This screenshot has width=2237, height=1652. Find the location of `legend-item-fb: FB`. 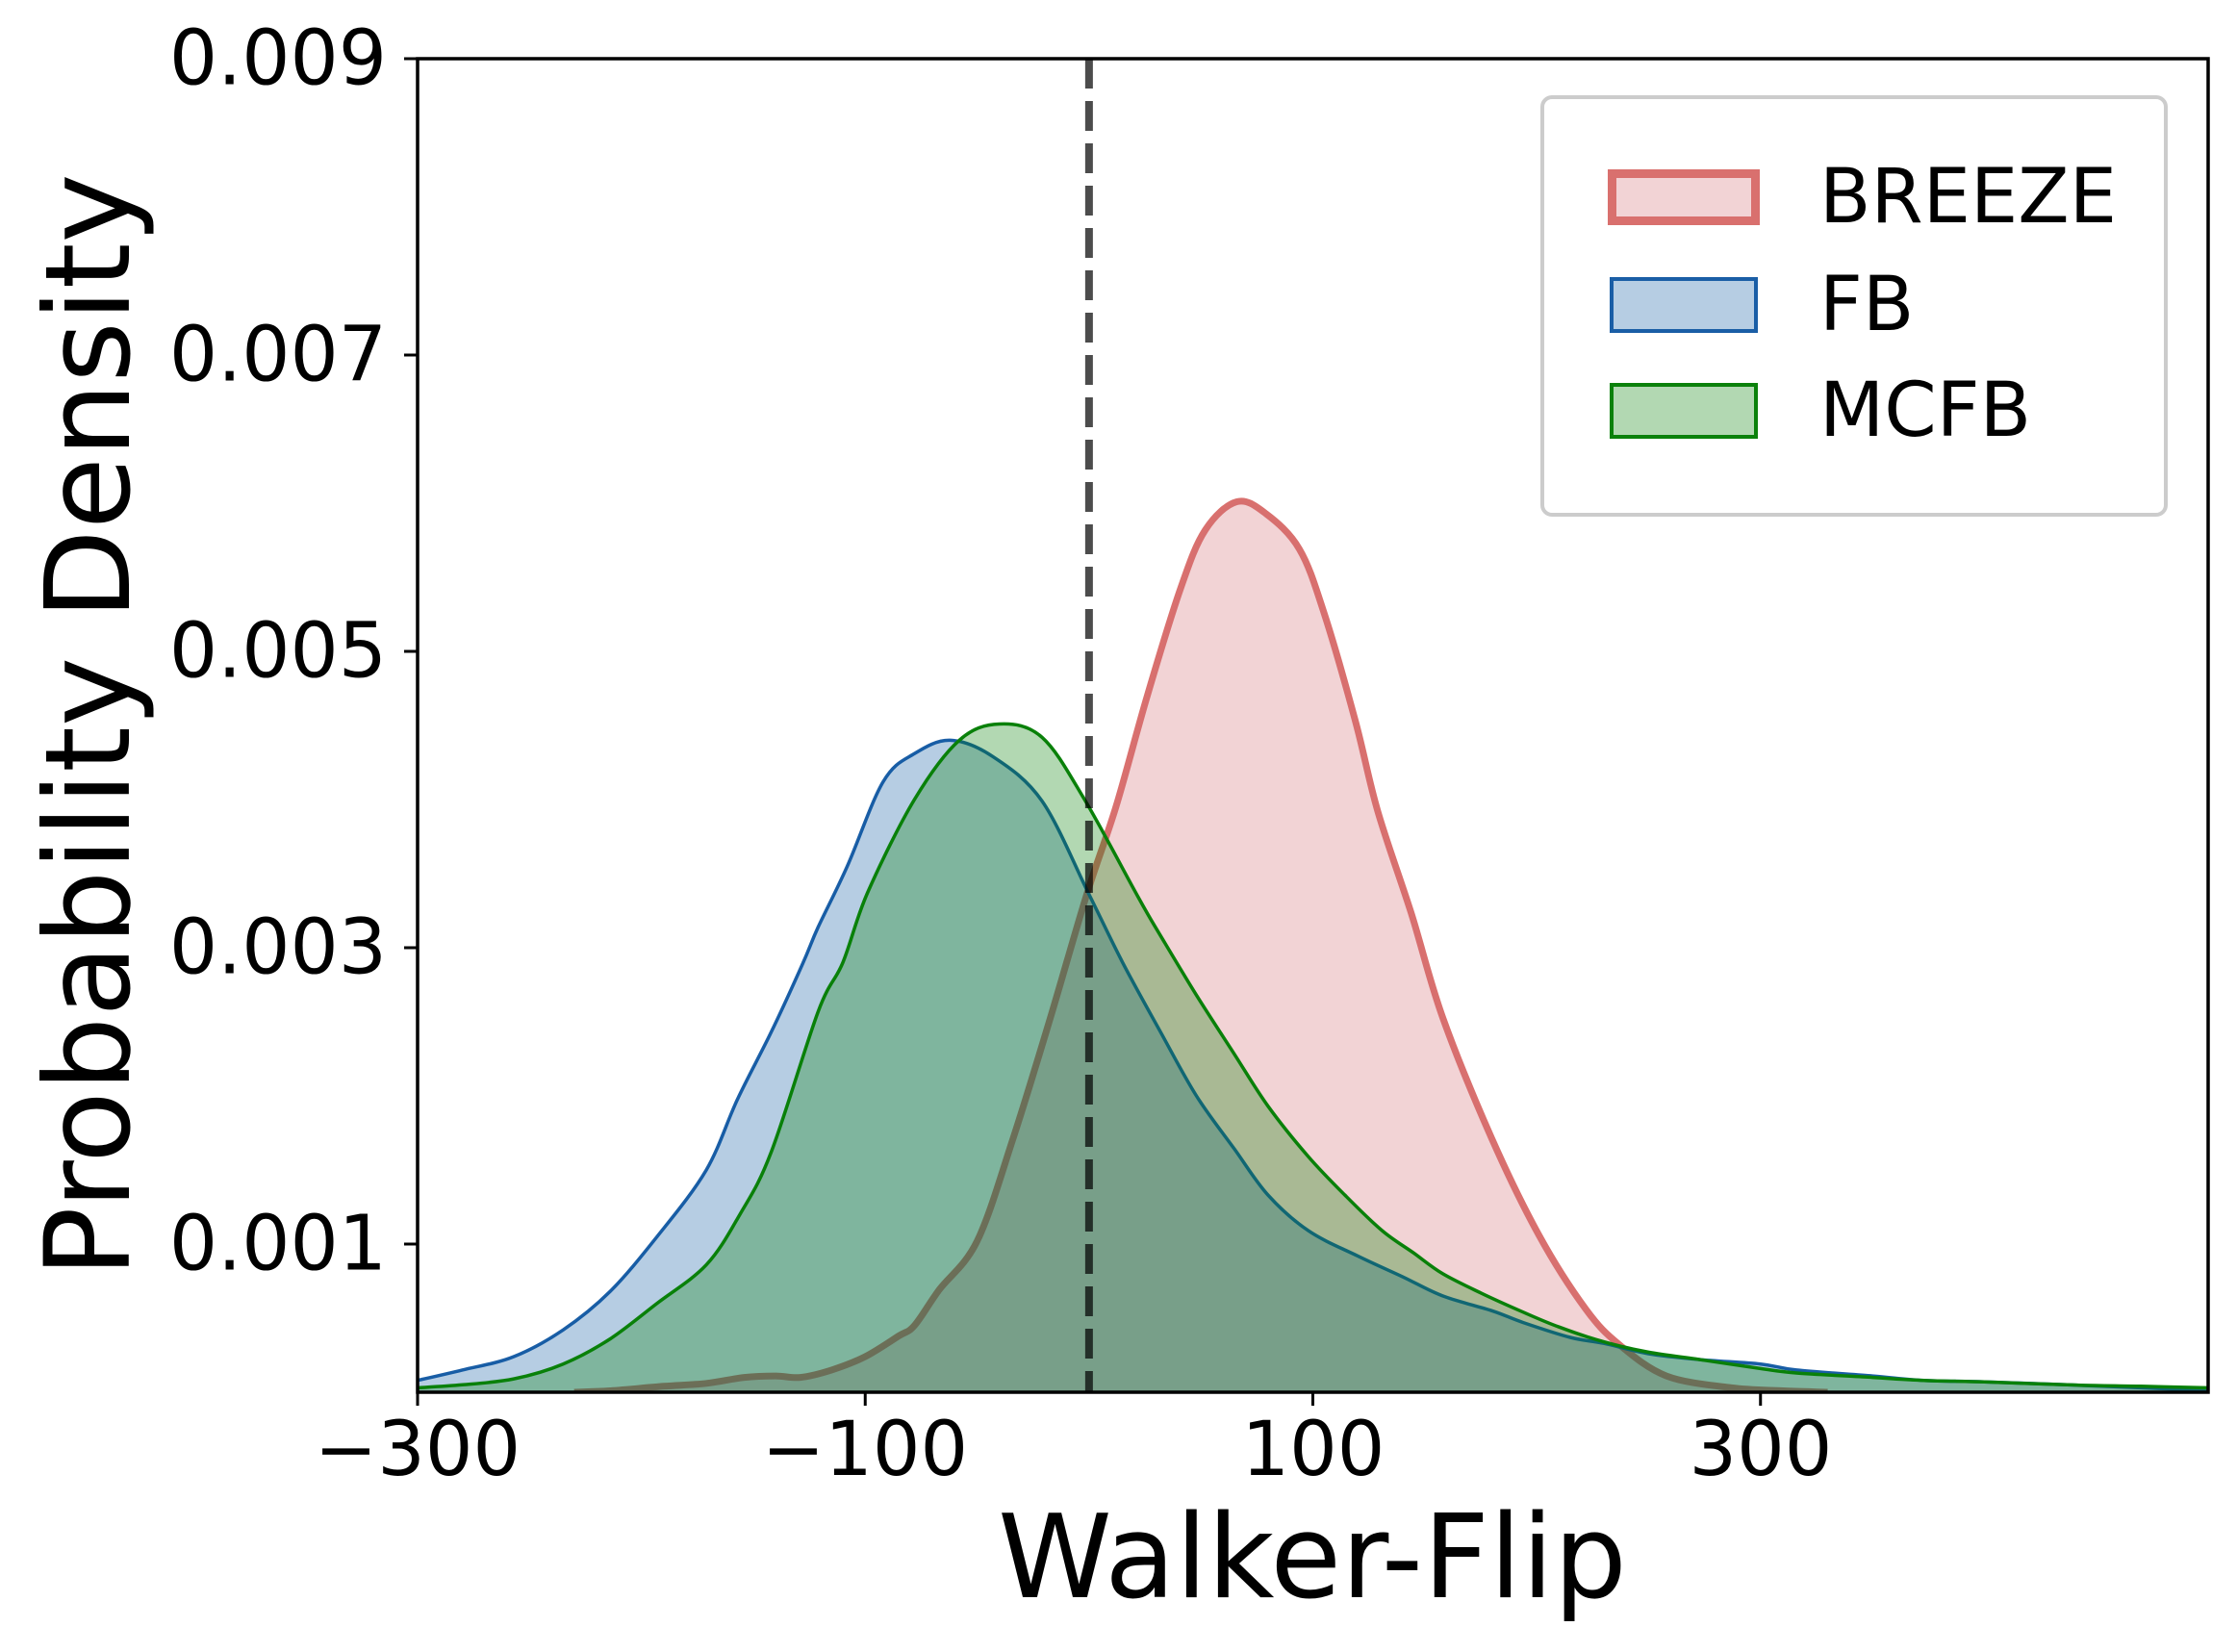

legend-item-fb: FB is located at coordinates (1761, 305).